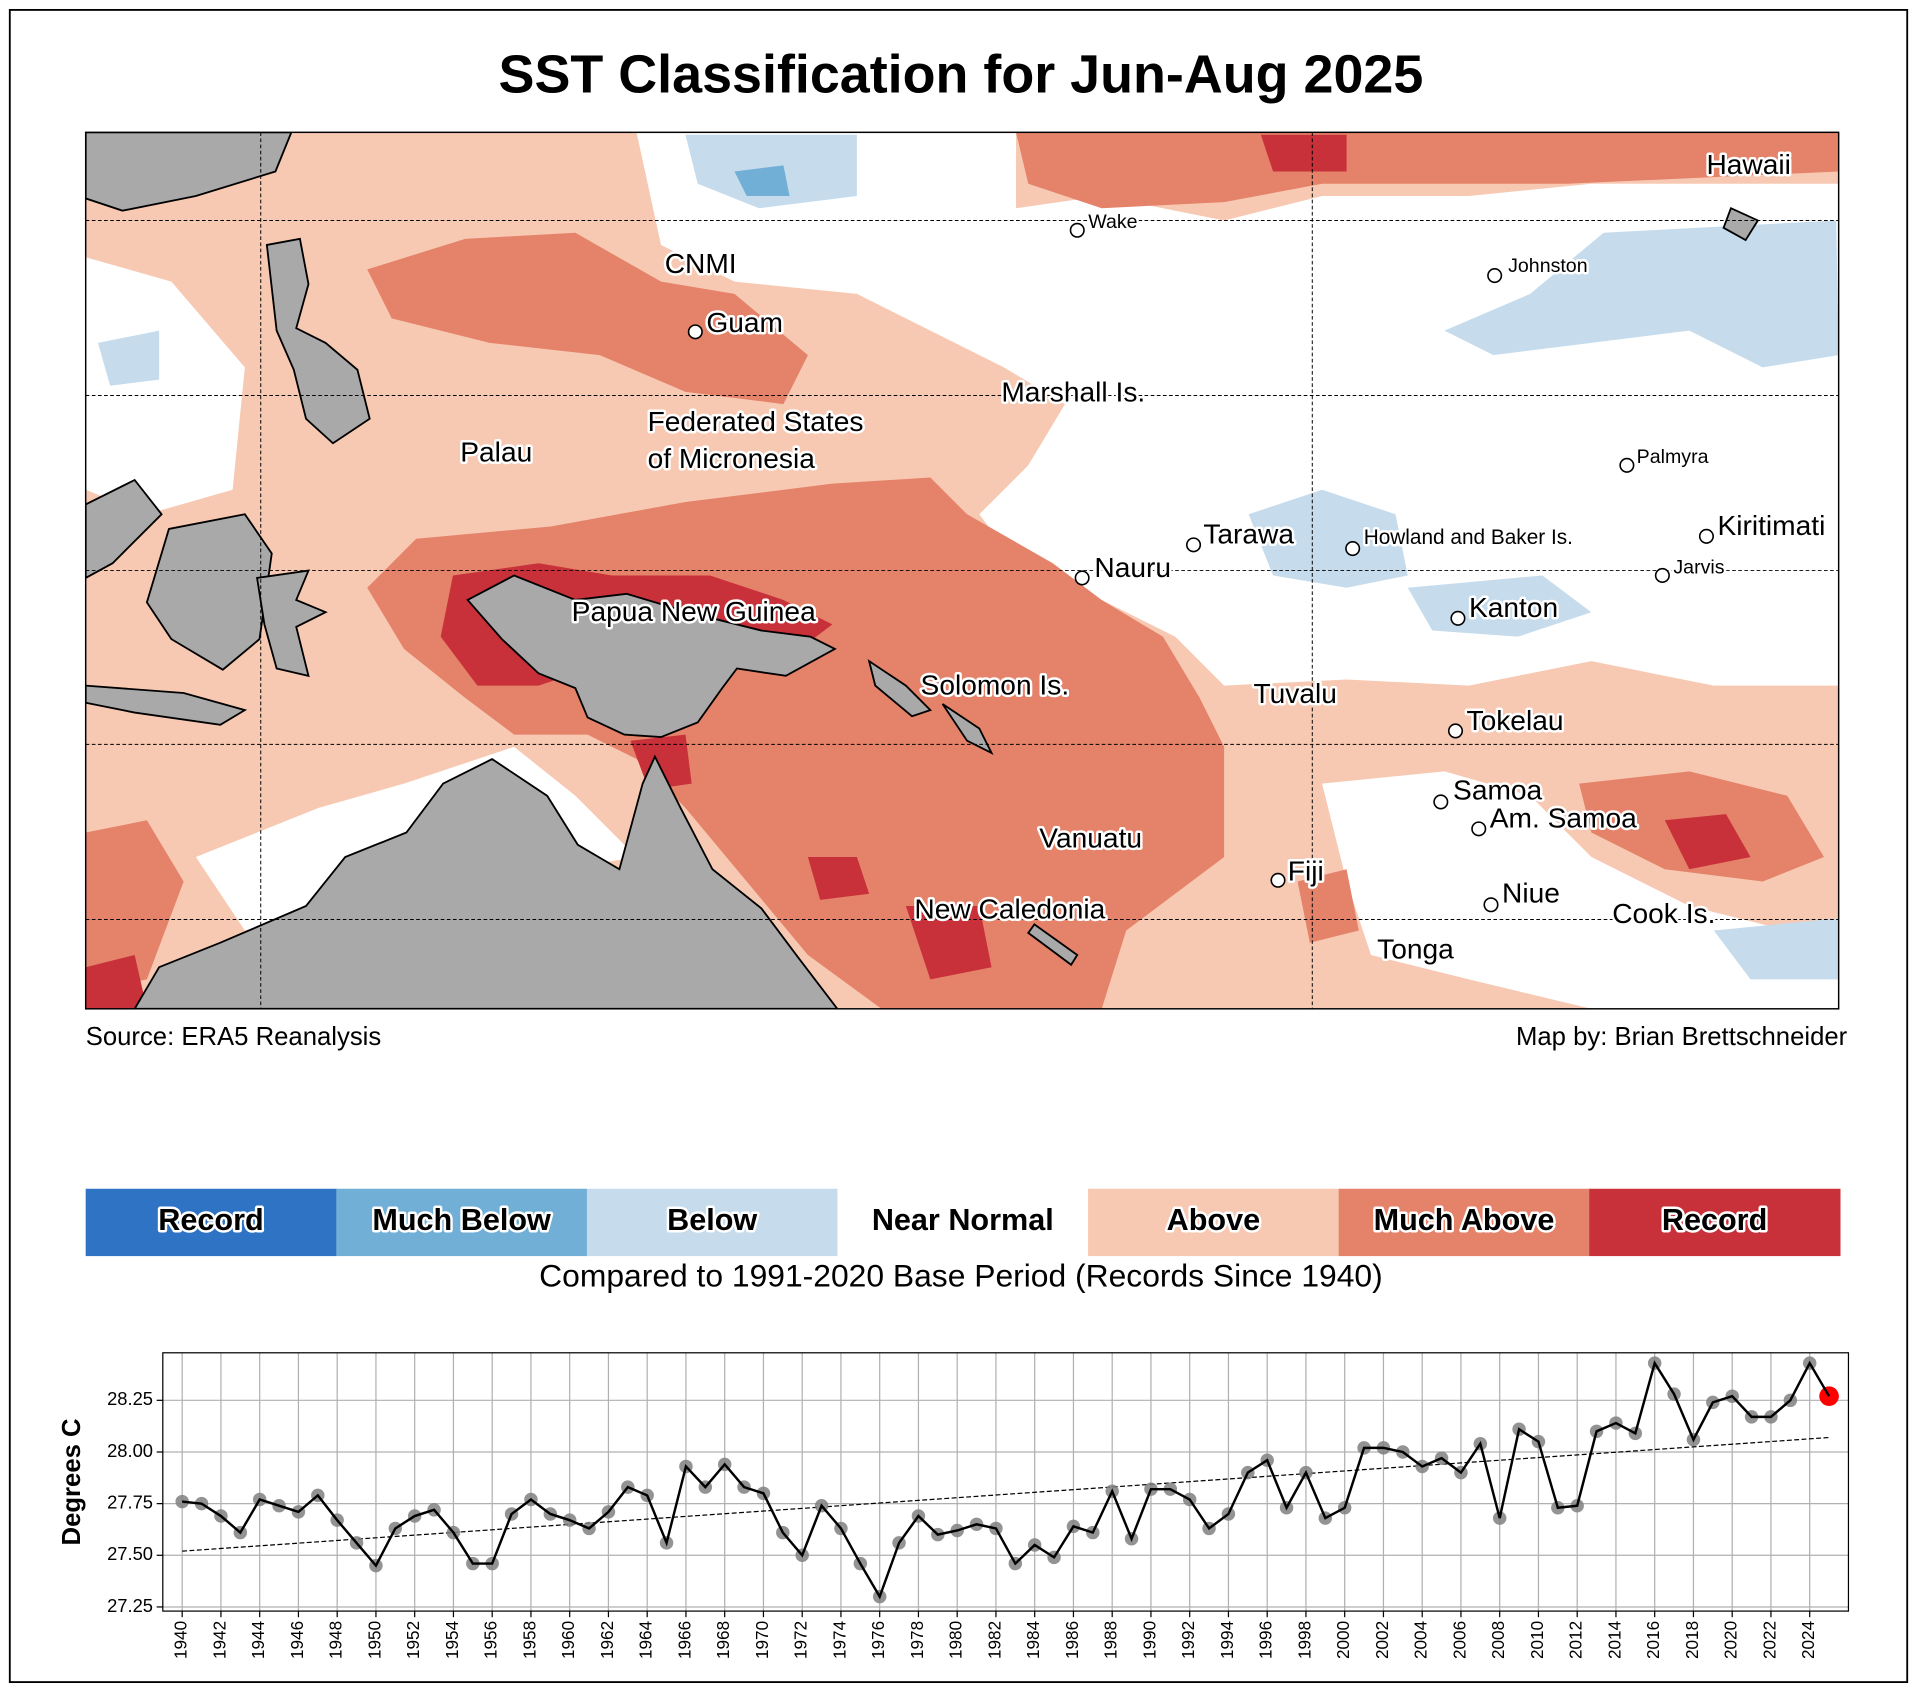  Describe the element at coordinates (1614, 1639) in the screenshot. I see `x-tick-label: 2014` at that location.